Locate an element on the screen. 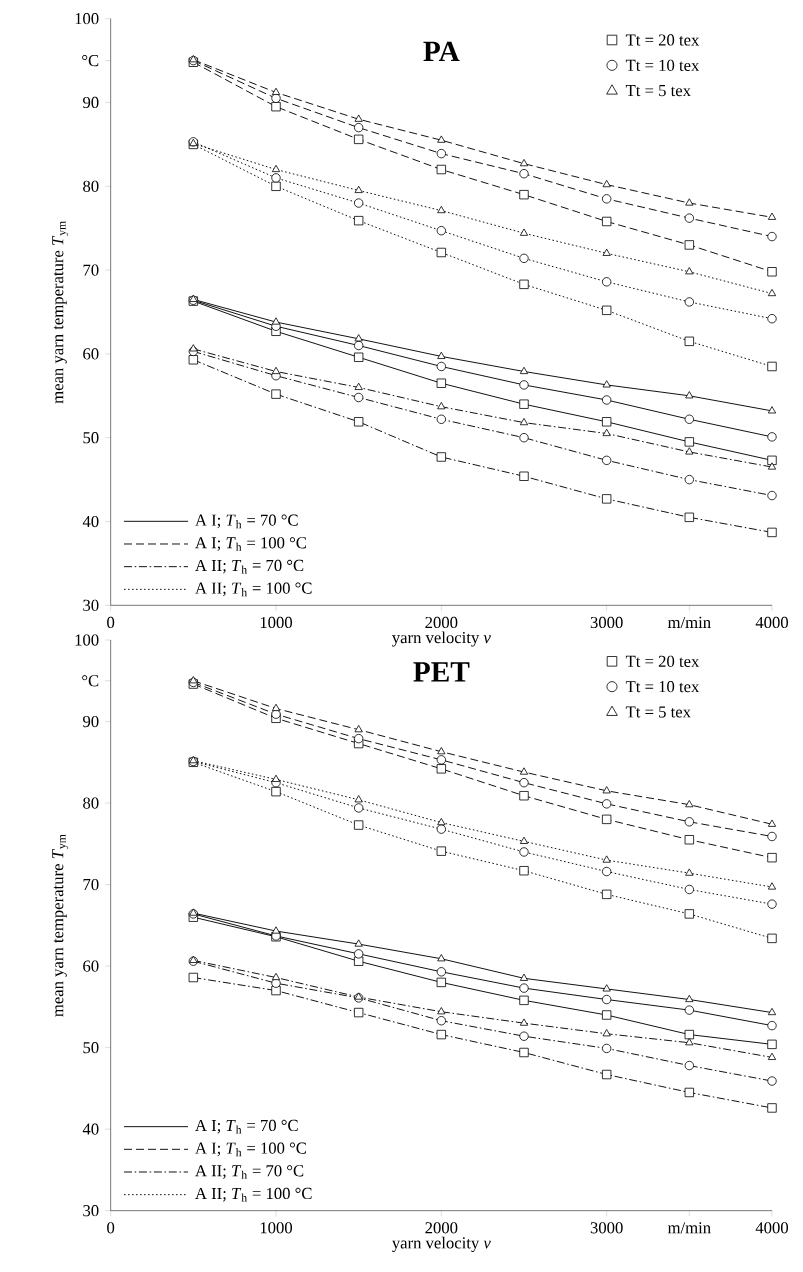 The image size is (803, 1272). text: PA is located at coordinates (441, 51).